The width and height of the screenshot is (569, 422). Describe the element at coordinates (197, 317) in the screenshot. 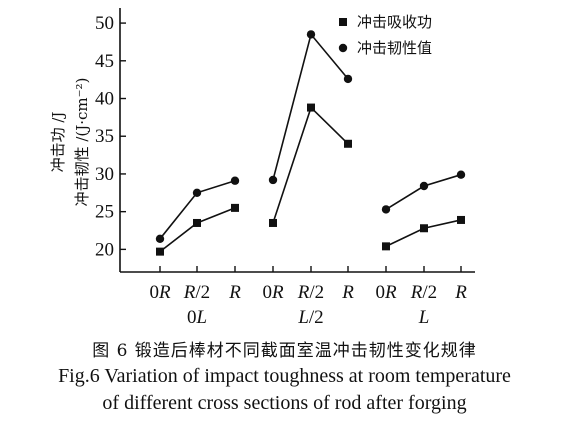

I see `x-group-label: 0L` at that location.